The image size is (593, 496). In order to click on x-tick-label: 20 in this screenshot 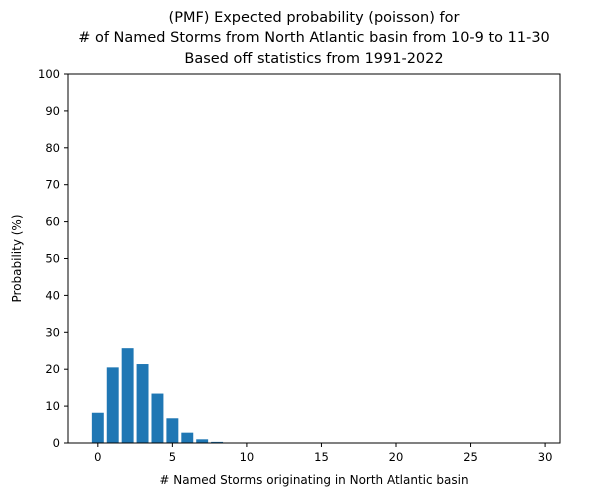, I will do `click(396, 457)`.